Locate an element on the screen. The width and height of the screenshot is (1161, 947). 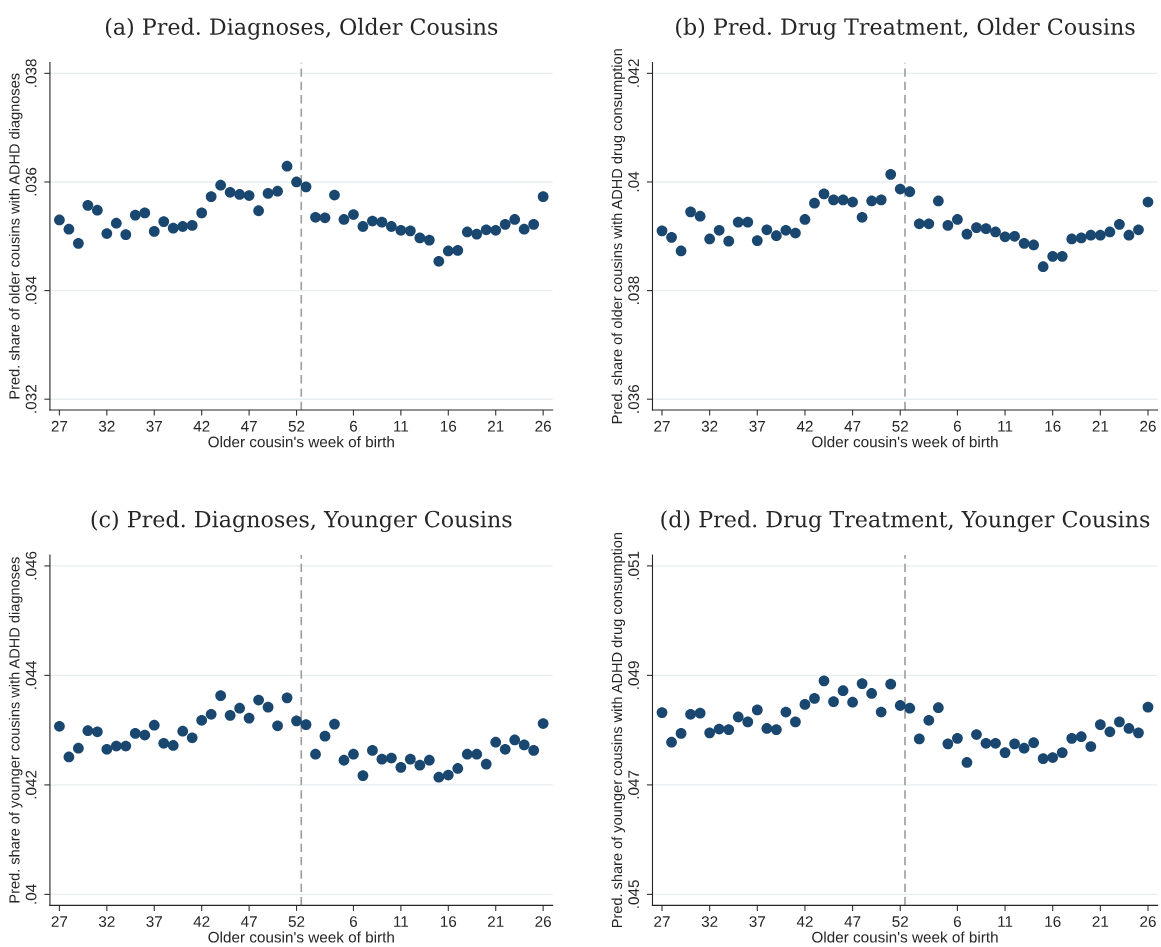
x-tick-label: 16 is located at coordinates (1053, 921).